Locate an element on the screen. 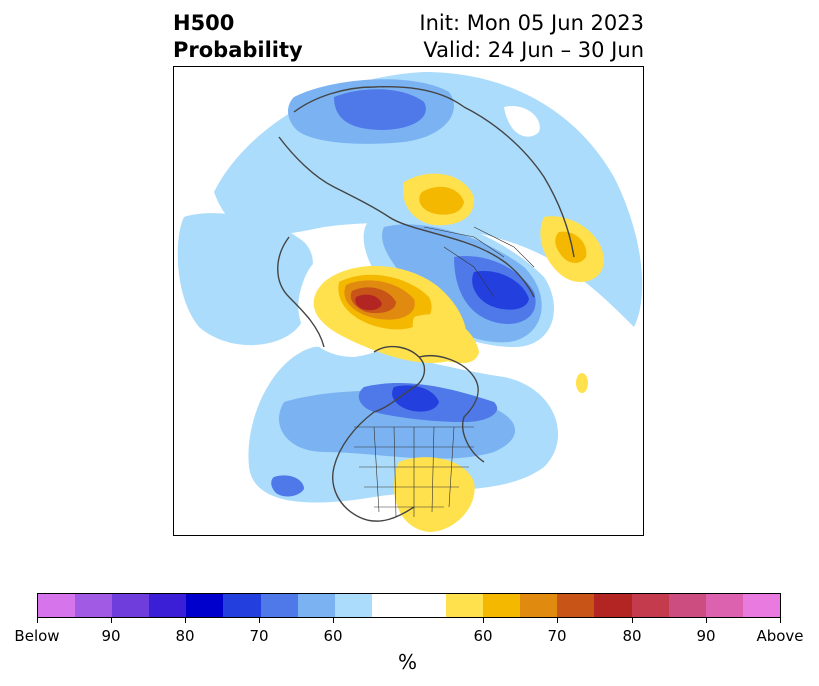 The width and height of the screenshot is (819, 686). colorbar-tick-label: Above is located at coordinates (780, 636).